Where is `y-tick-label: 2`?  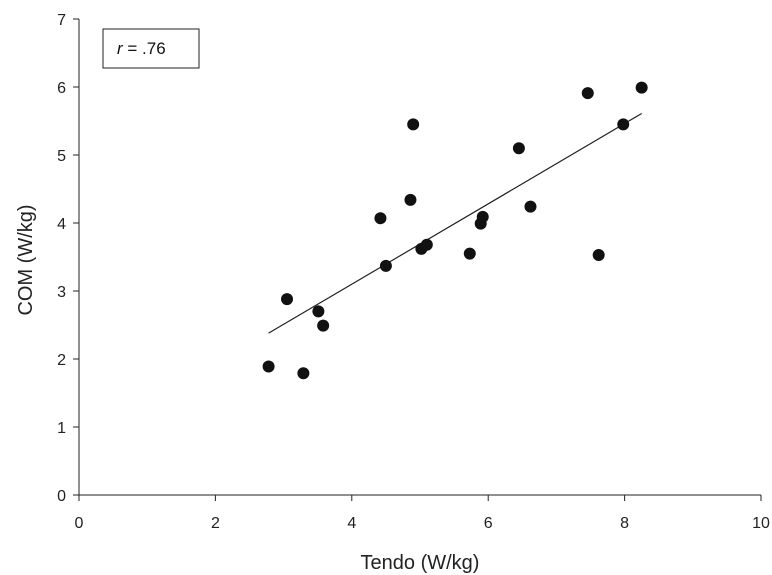 y-tick-label: 2 is located at coordinates (61, 360).